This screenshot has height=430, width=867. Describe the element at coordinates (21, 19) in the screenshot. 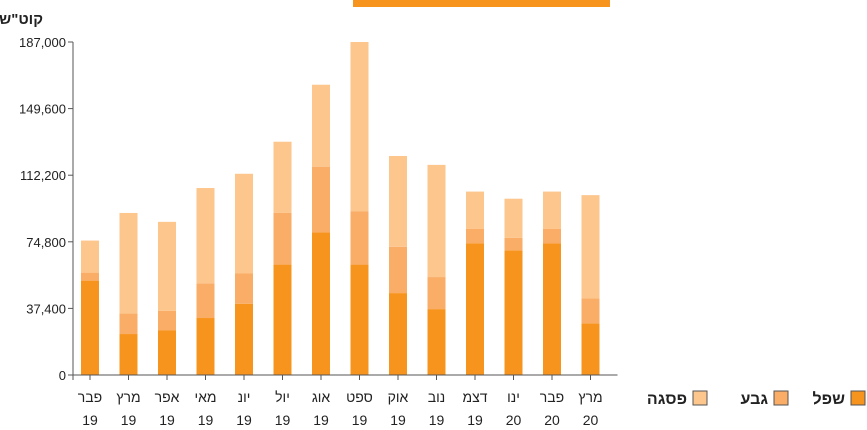

I see `y-axis-unit-label: קוט"ש` at that location.